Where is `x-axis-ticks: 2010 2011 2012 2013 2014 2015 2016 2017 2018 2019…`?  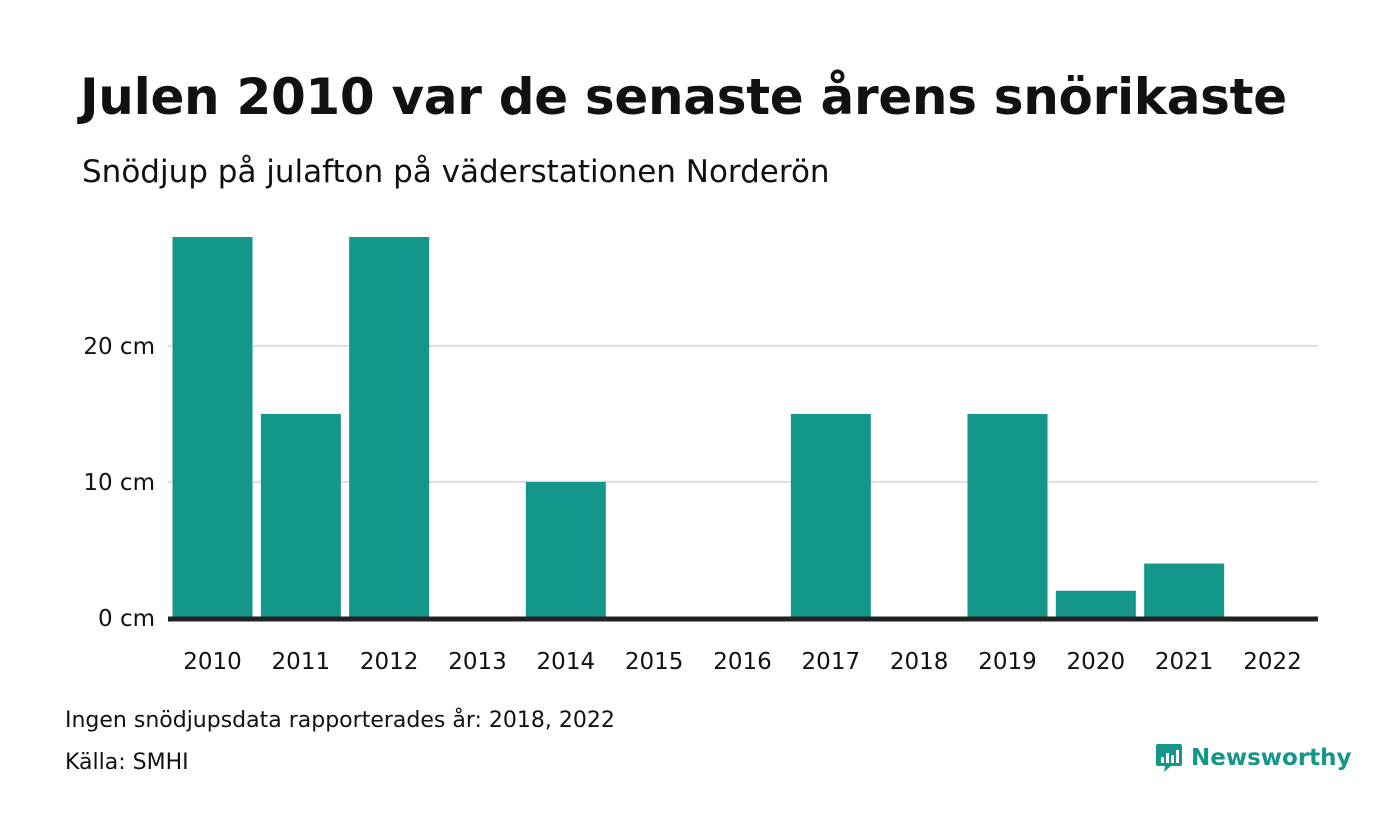 x-axis-ticks: 2010 2011 2012 2013 2014 2015 2016 2017 2018 2019… is located at coordinates (742, 662).